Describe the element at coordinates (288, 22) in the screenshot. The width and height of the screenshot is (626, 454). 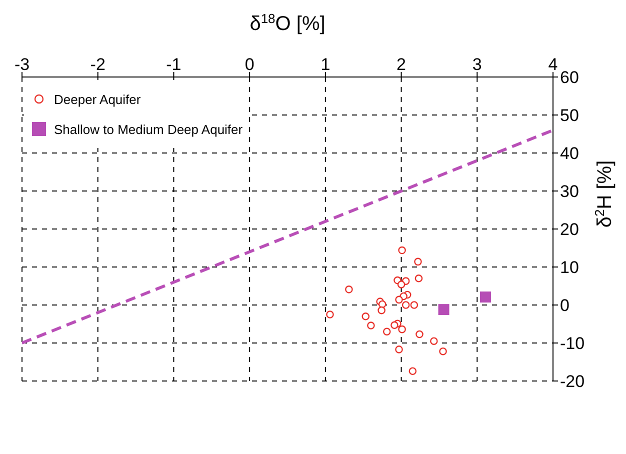
I see `x-axis-title: δ$^{18}$O [%]` at that location.